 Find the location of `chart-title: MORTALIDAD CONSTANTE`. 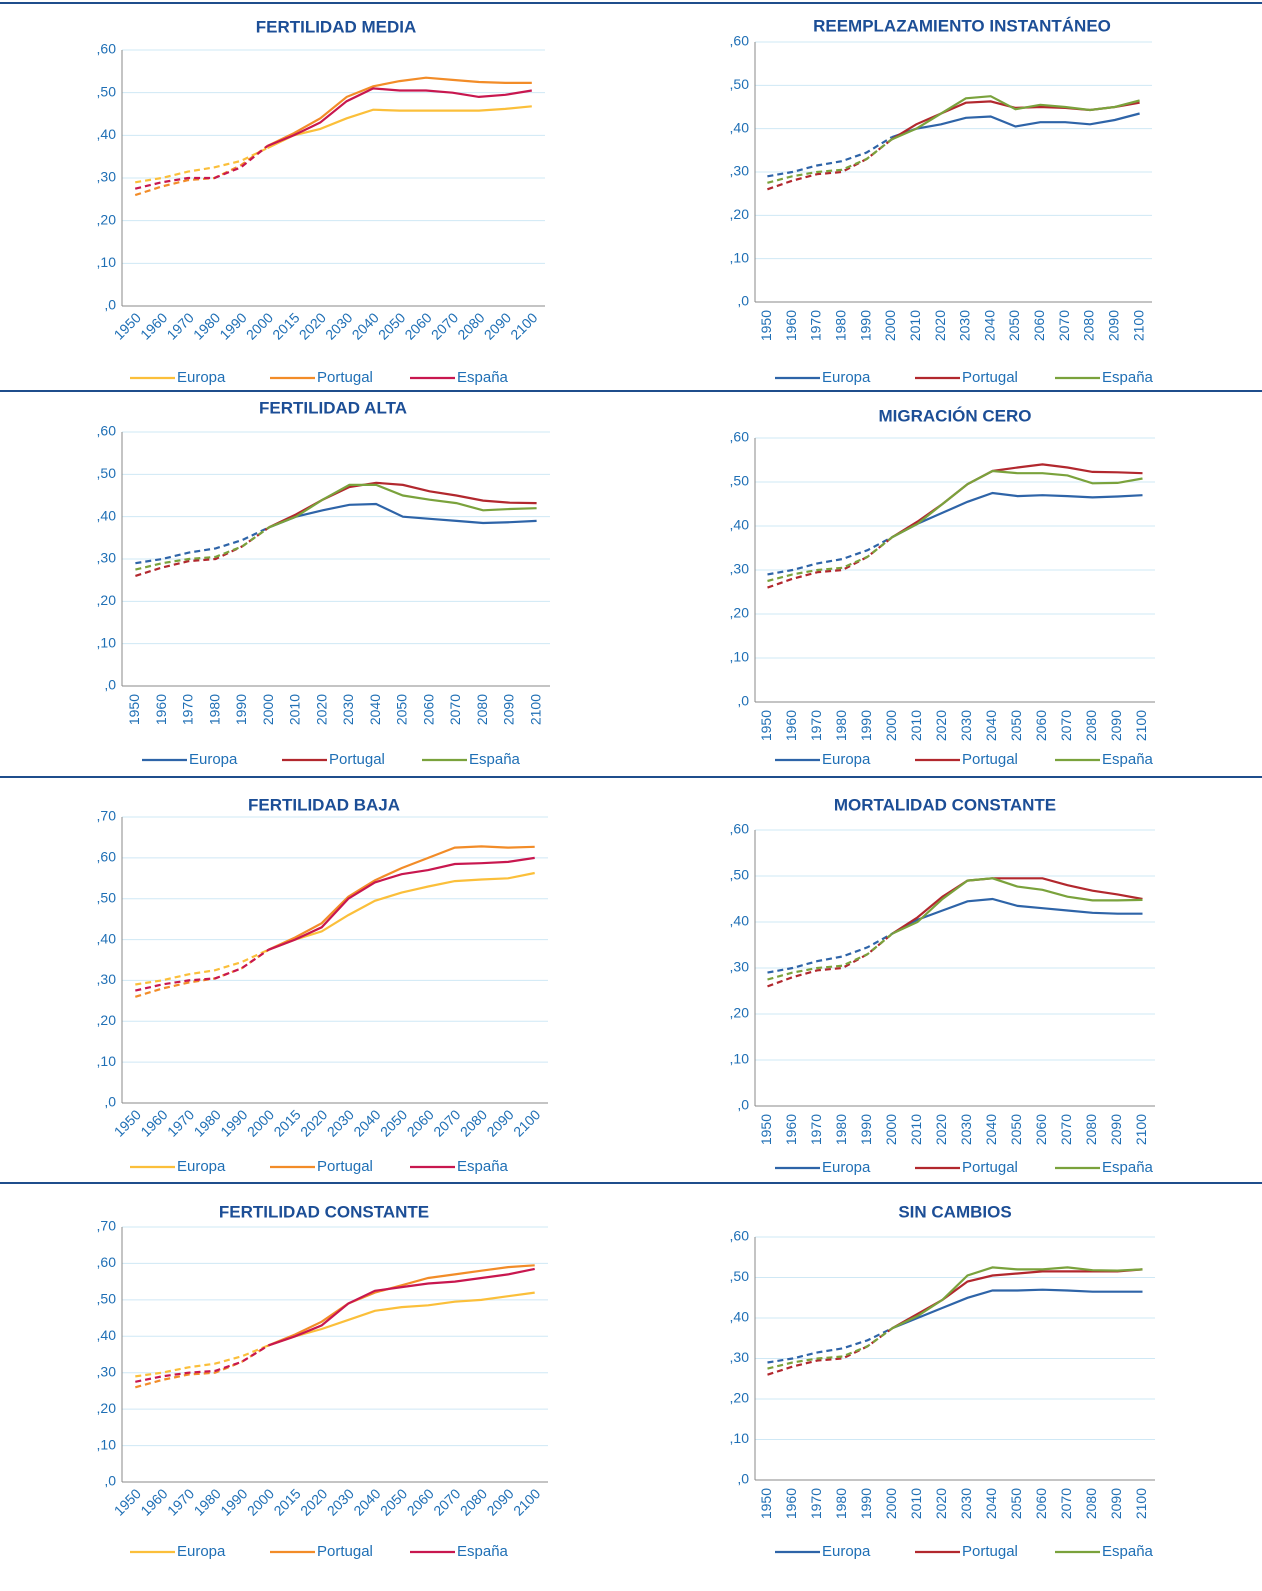

chart-title: MORTALIDAD CONSTANTE is located at coordinates (945, 804).